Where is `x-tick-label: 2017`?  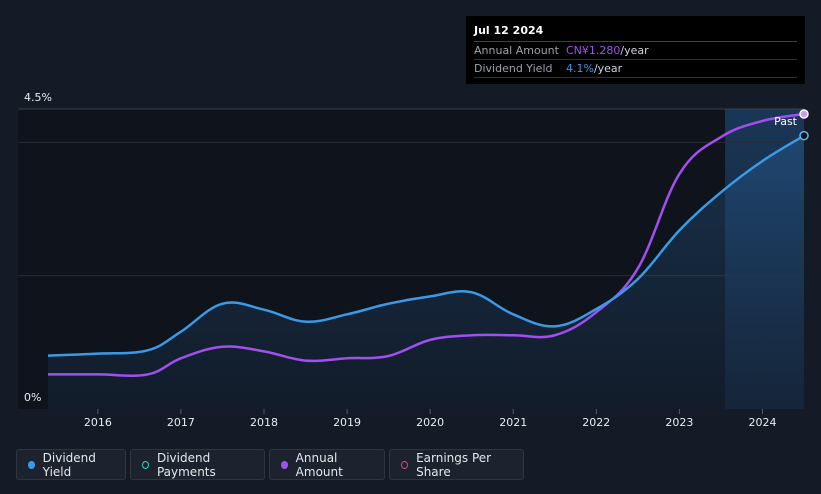
x-tick-label: 2017 is located at coordinates (181, 422).